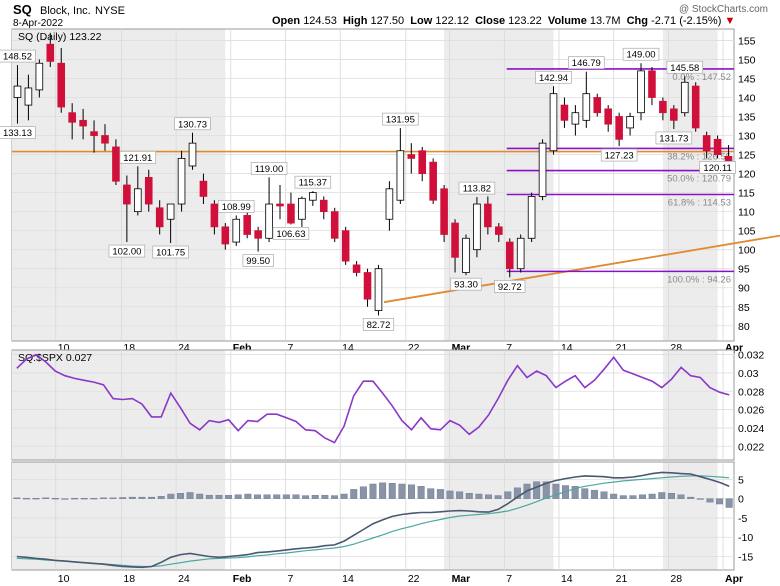 This screenshot has width=780, height=586. Describe the element at coordinates (741, 500) in the screenshot. I see `macd-y-tick: 0` at that location.